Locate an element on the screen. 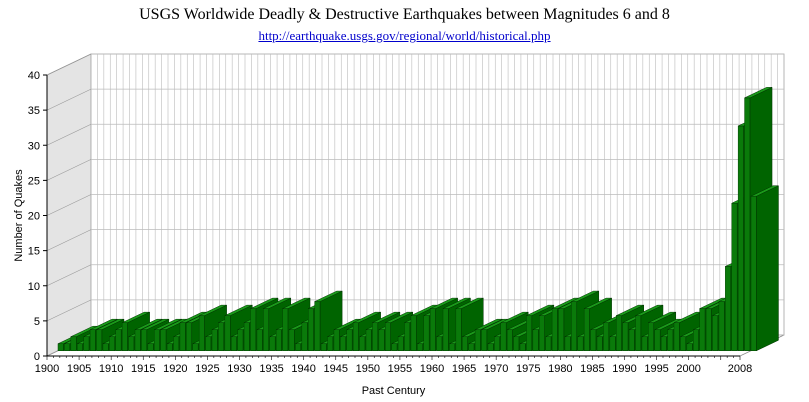 Image resolution: width=809 pixels, height=402 pixels. y-tick-label: 15 is located at coordinates (34, 252).